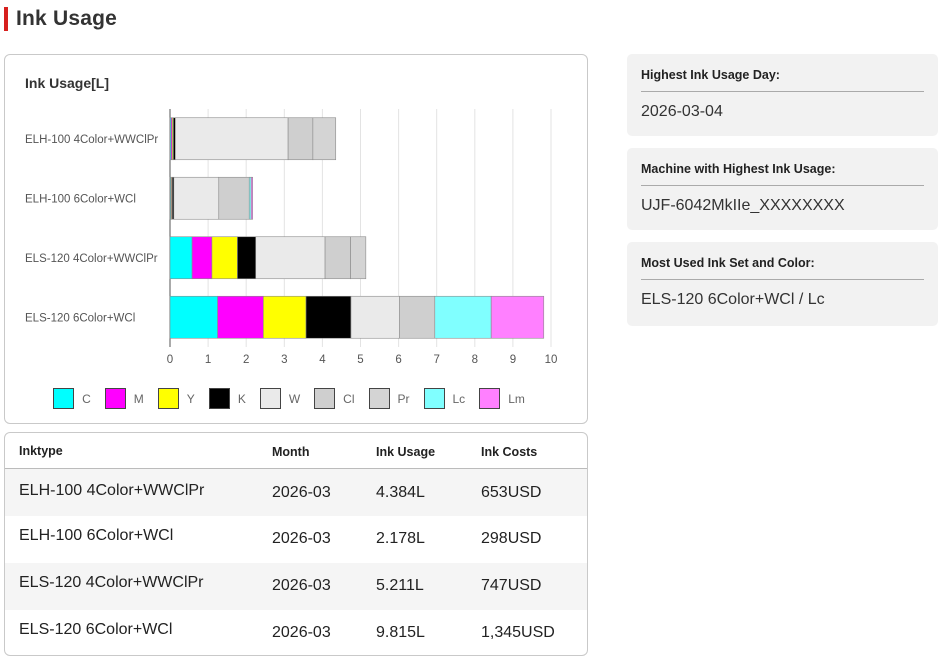 Image resolution: width=945 pixels, height=660 pixels. Describe the element at coordinates (91, 259) in the screenshot. I see `category-label: ELS-120 4Color+WWClPr` at that location.